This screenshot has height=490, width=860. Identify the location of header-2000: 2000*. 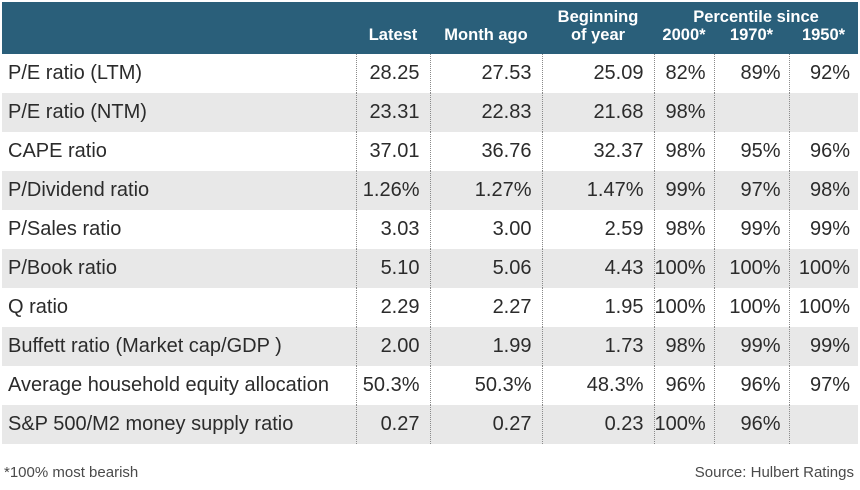
(684, 40).